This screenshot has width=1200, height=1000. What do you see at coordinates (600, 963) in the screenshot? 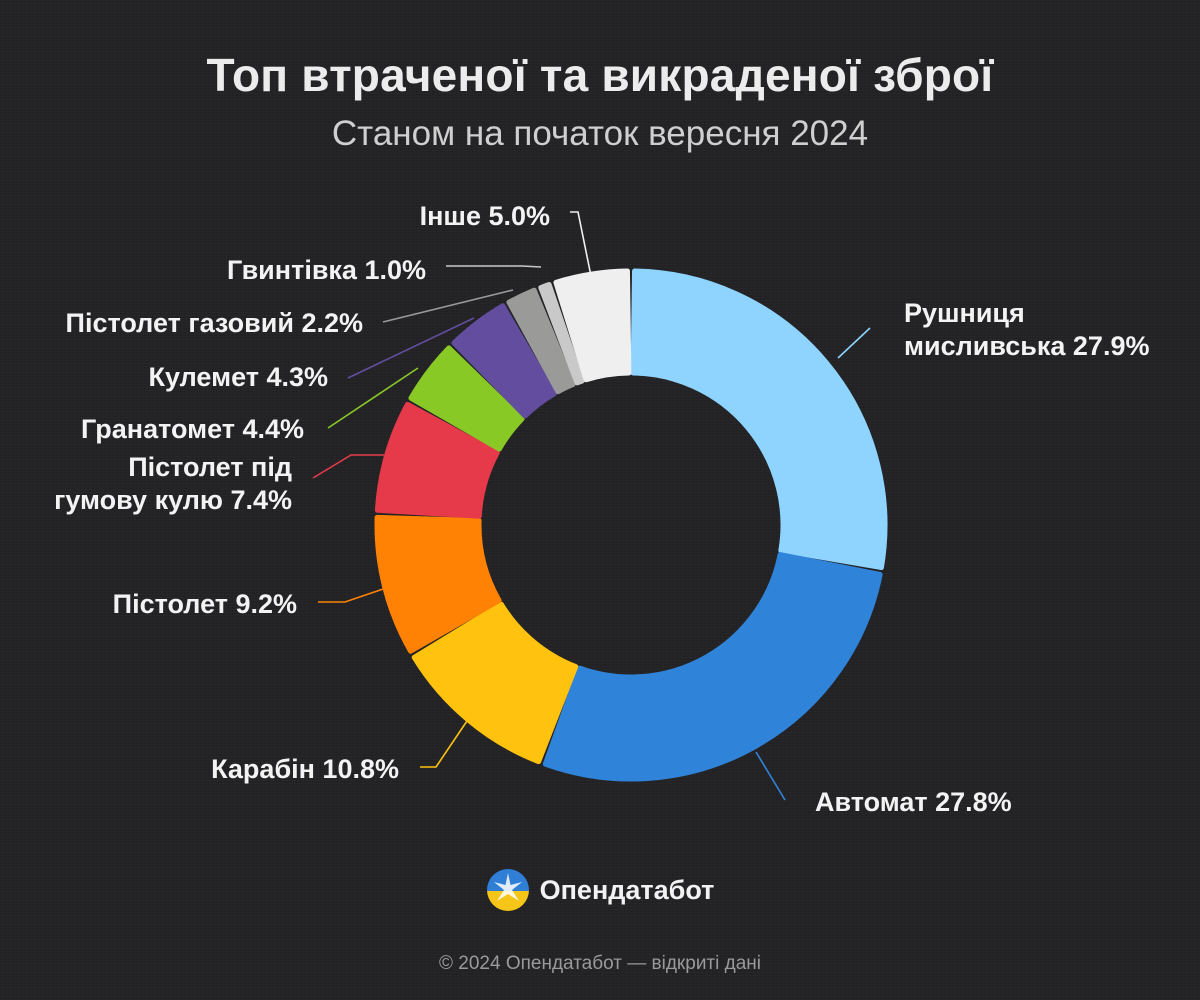
I see `footer-copyright: © 2024 Опендатабот — відкриті дані` at bounding box center [600, 963].